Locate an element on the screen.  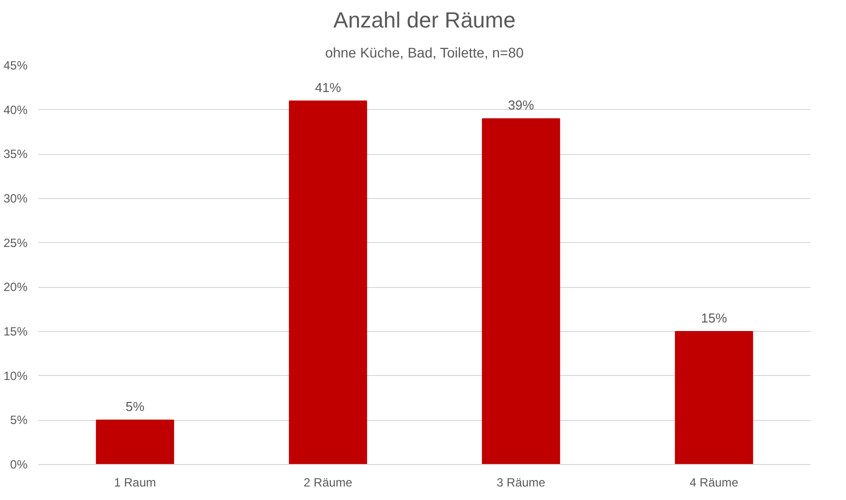
x-tick-label: 1 Raum is located at coordinates (135, 483).